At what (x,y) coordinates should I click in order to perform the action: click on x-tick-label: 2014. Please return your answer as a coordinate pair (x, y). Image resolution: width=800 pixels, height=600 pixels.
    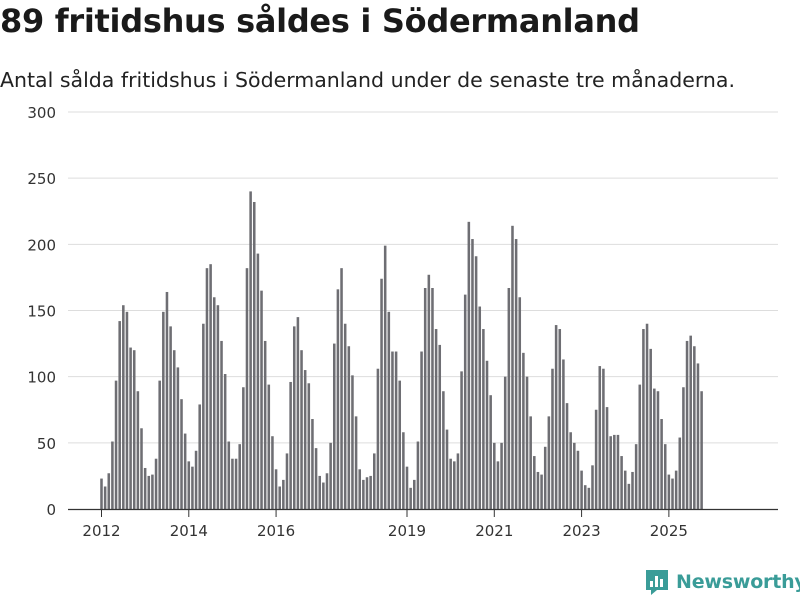
    Looking at the image, I should click on (189, 531).